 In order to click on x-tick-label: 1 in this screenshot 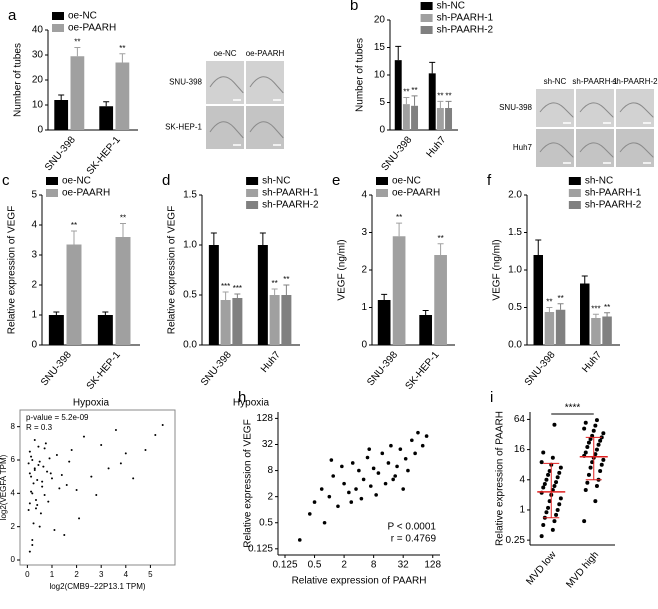, I will do `click(52, 574)`.